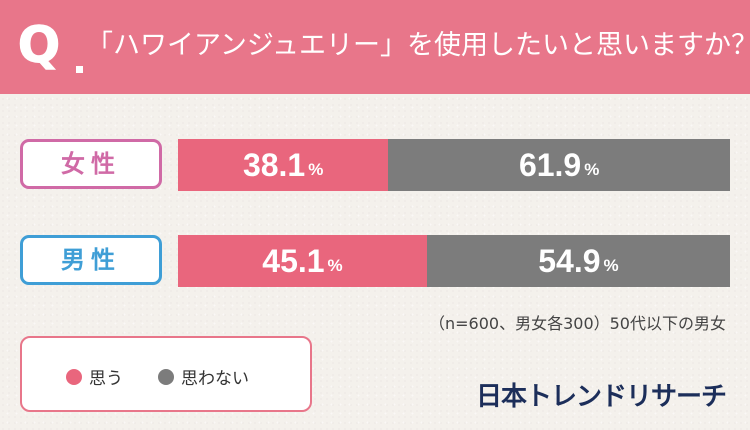 The width and height of the screenshot is (750, 430). Describe the element at coordinates (601, 397) in the screenshot. I see `brand-logo: 日本トレンドリサーチ` at that location.